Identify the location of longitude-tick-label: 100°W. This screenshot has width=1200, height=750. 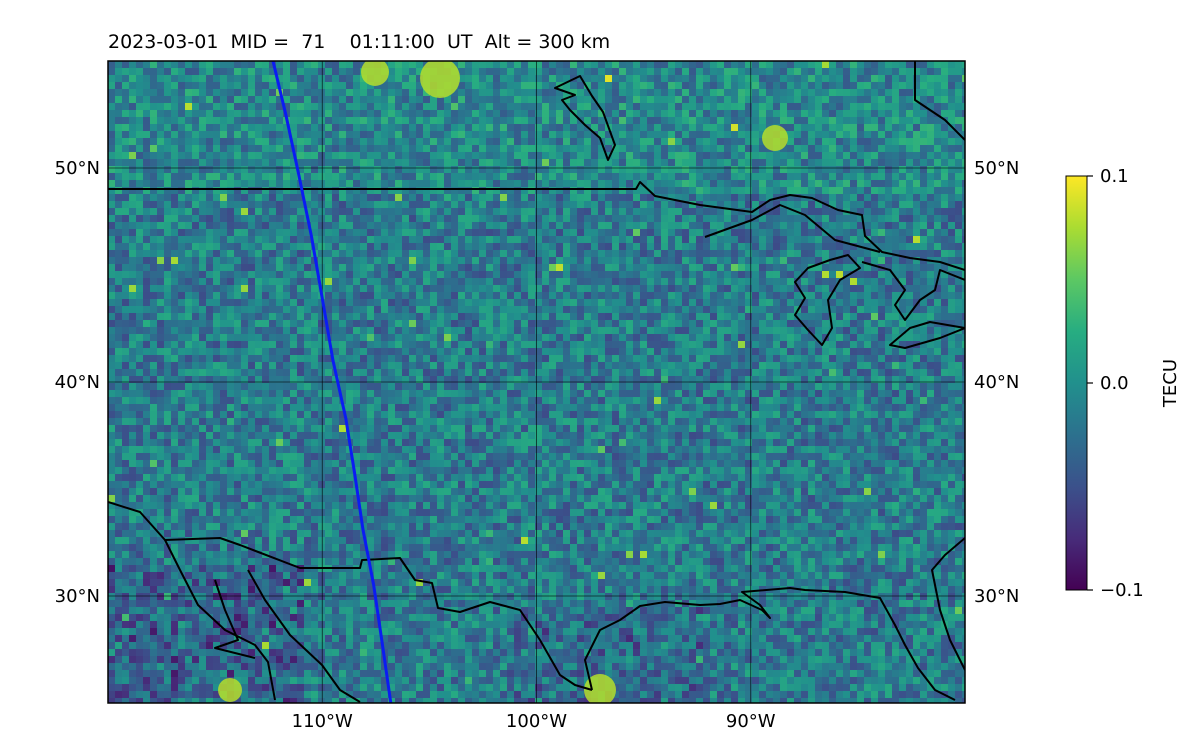
(536, 721).